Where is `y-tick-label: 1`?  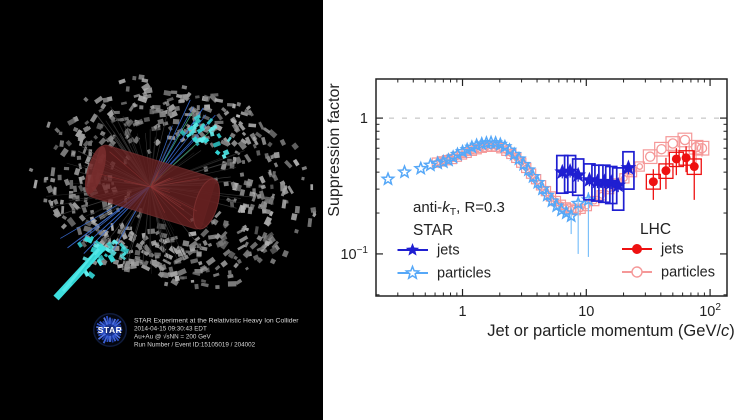
y-tick-label: 1 is located at coordinates (364, 119).